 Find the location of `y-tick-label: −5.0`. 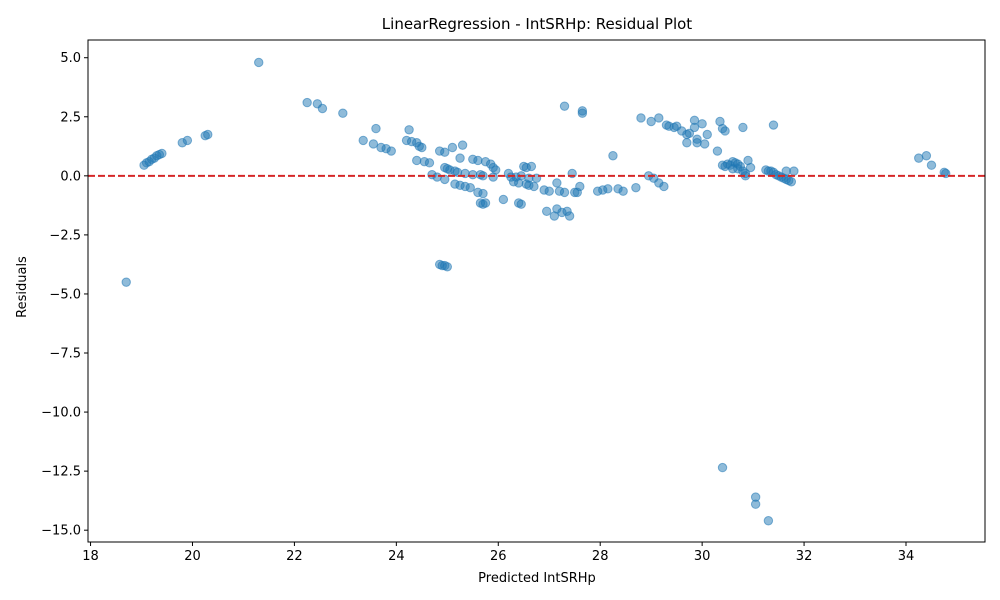

y-tick-label: −5.0 is located at coordinates (65, 294).